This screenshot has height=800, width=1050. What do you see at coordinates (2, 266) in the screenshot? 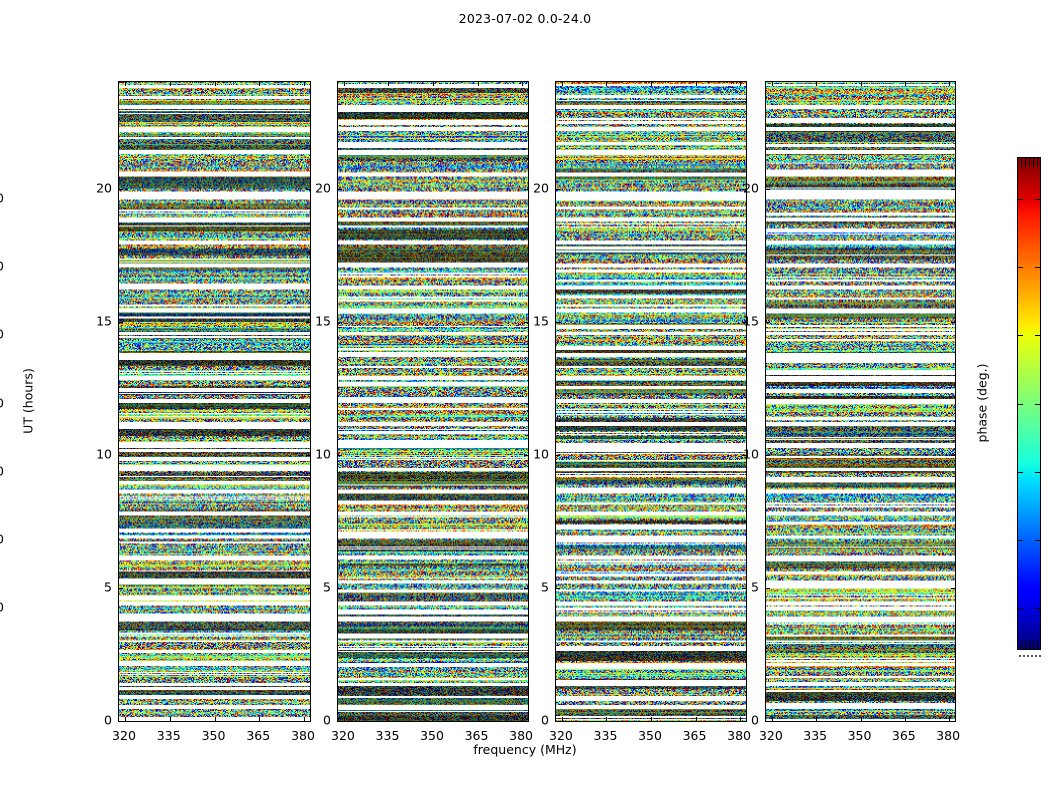
I see `colorbar-tick-label: 100` at bounding box center [2, 266].